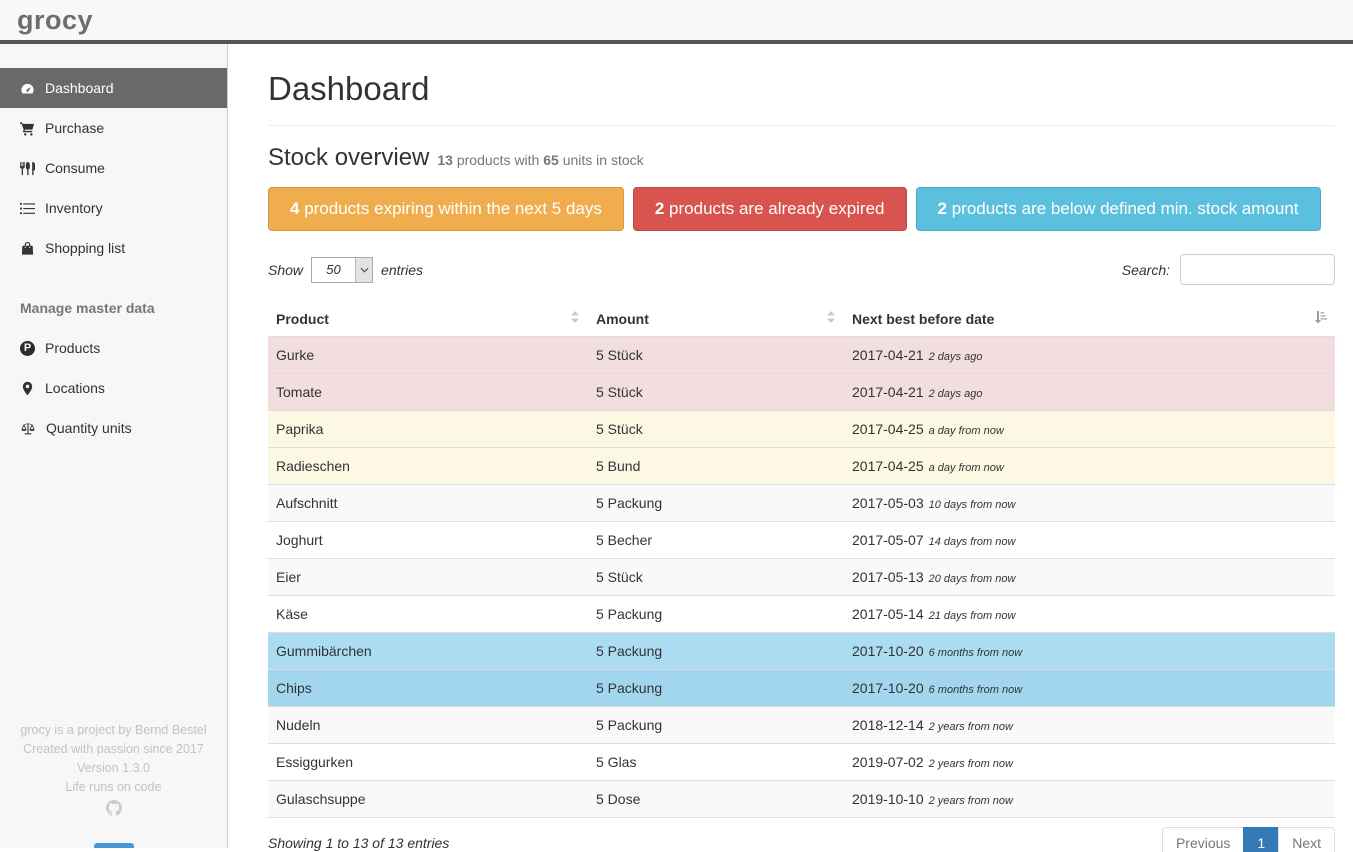  What do you see at coordinates (1089, 614) in the screenshot?
I see `date-cell: 2017-05-14 21 days from now` at bounding box center [1089, 614].